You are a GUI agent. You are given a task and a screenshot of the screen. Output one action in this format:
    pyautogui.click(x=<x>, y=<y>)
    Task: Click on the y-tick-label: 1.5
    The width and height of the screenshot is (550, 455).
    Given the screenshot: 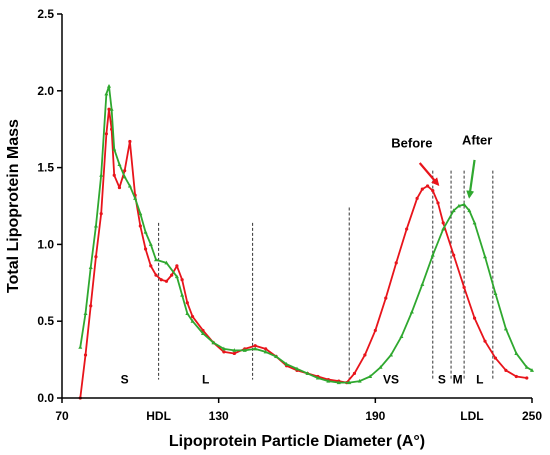 What is the action you would take?
    pyautogui.click(x=45, y=168)
    